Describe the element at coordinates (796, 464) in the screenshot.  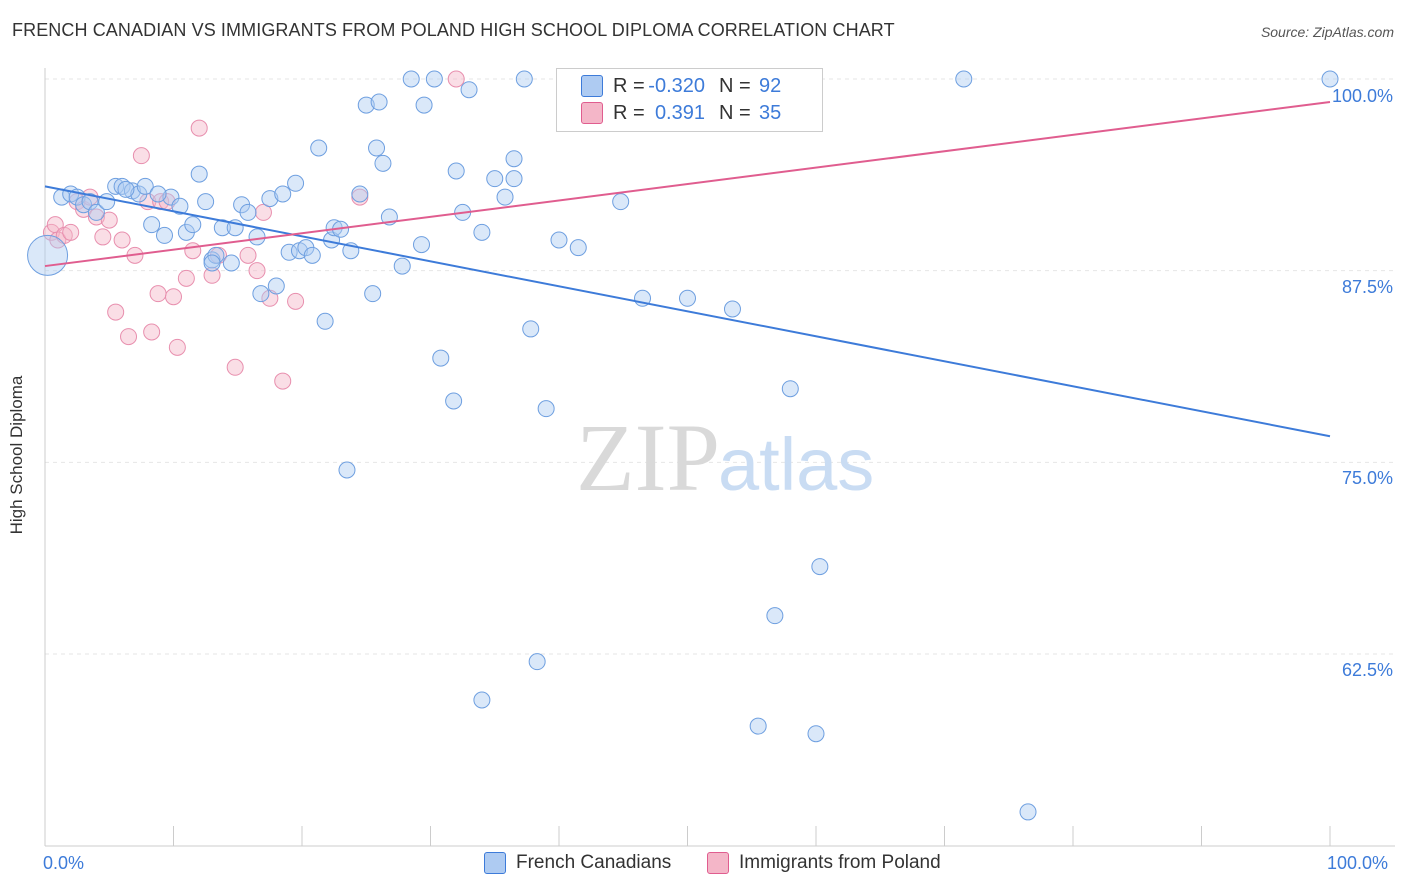
I see `watermark-atlas: atlas` at that location.